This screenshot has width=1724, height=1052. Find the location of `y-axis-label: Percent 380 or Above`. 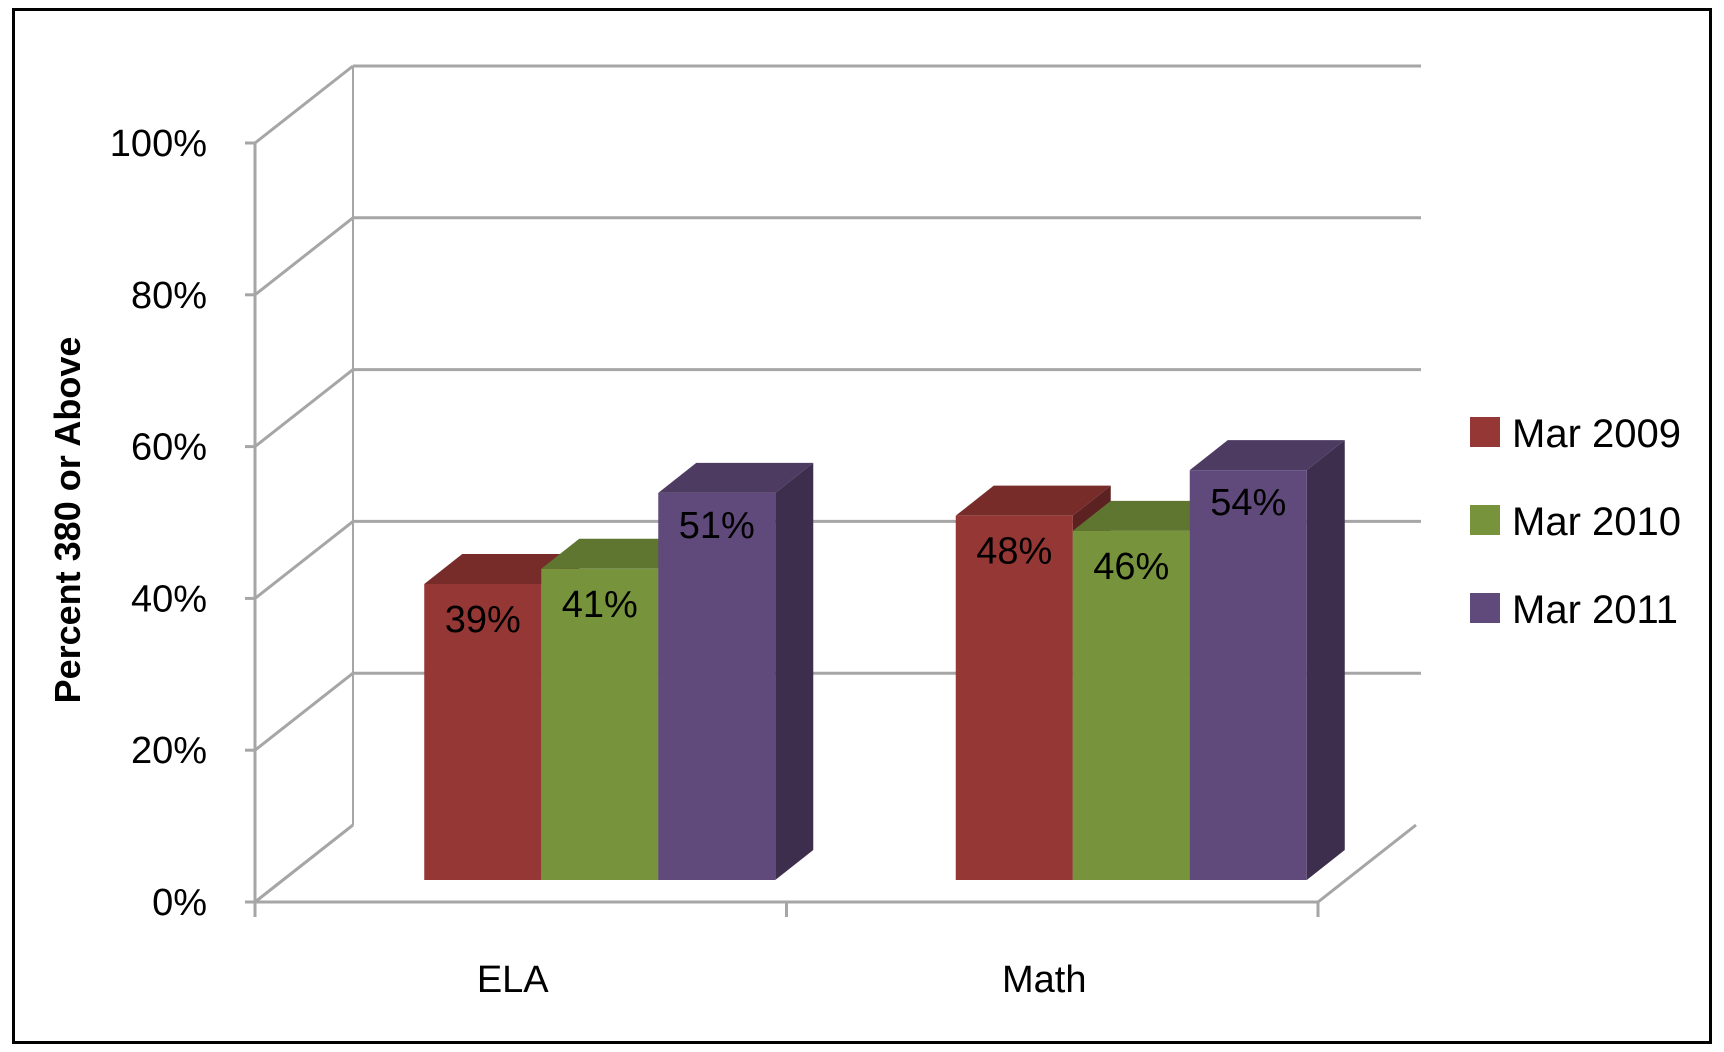

y-axis-label: Percent 380 or Above is located at coordinates (67, 520).